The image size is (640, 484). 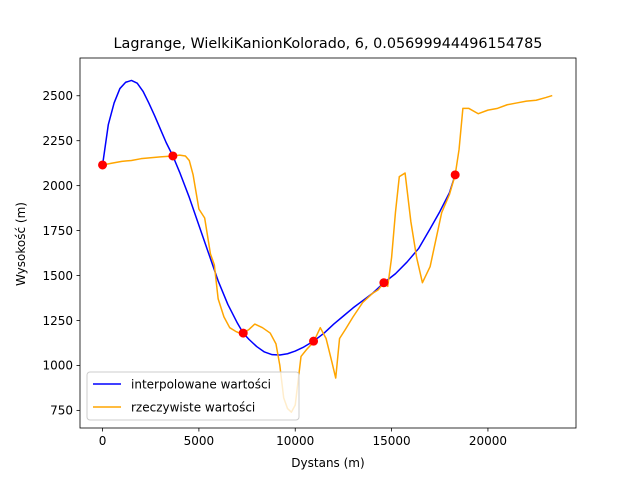 What do you see at coordinates (57, 276) in the screenshot?
I see `y-tick-label: 1500` at bounding box center [57, 276].